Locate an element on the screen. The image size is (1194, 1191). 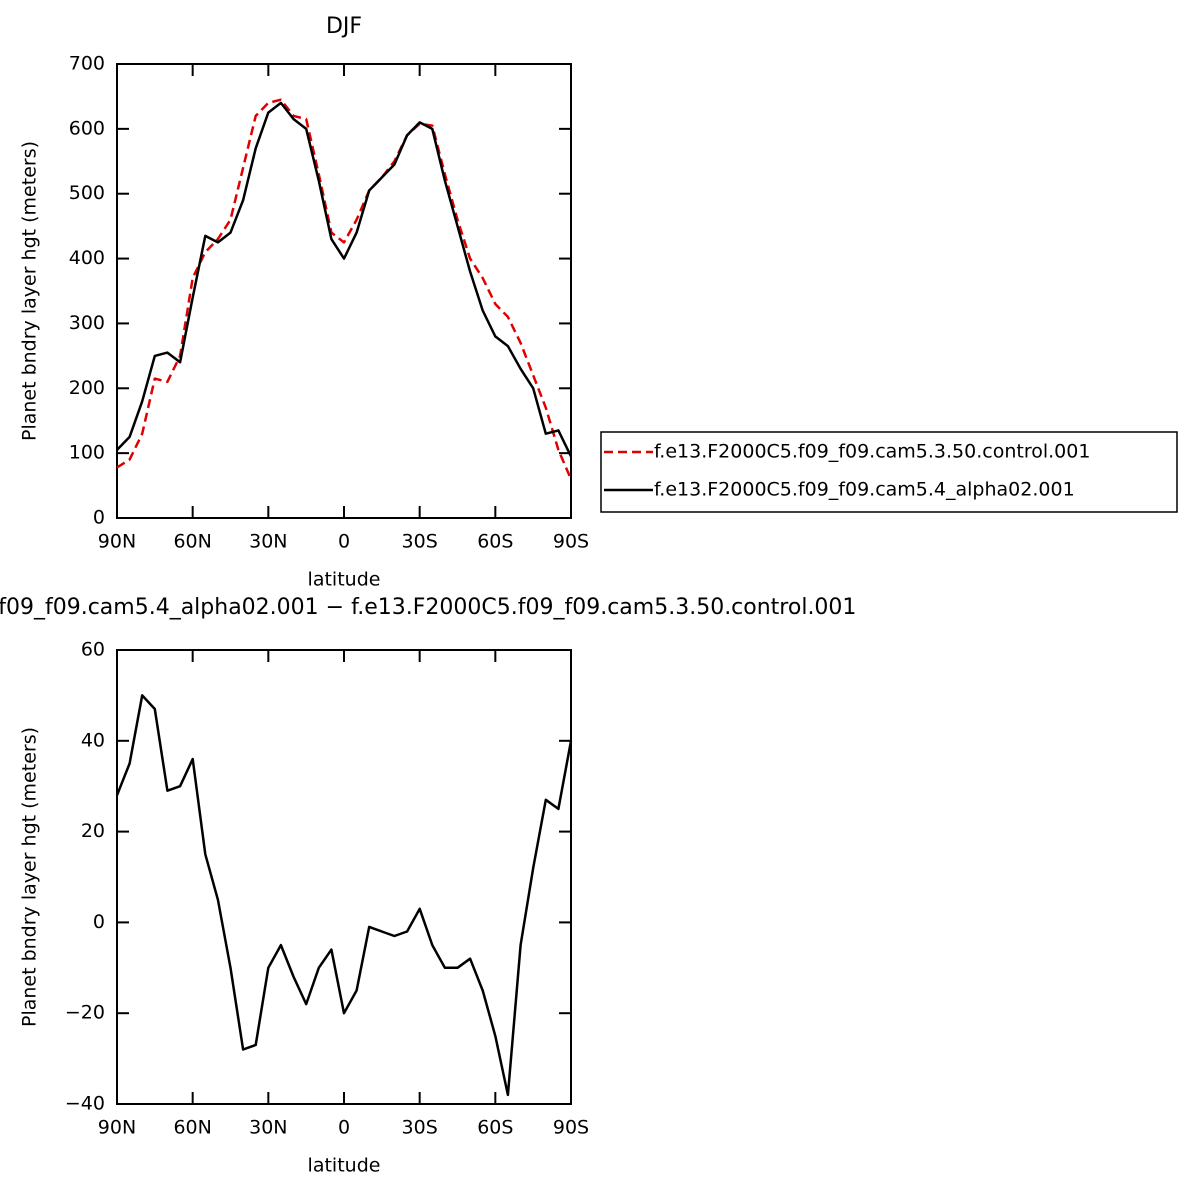
y-tick-label: 300 is located at coordinates (87, 323).